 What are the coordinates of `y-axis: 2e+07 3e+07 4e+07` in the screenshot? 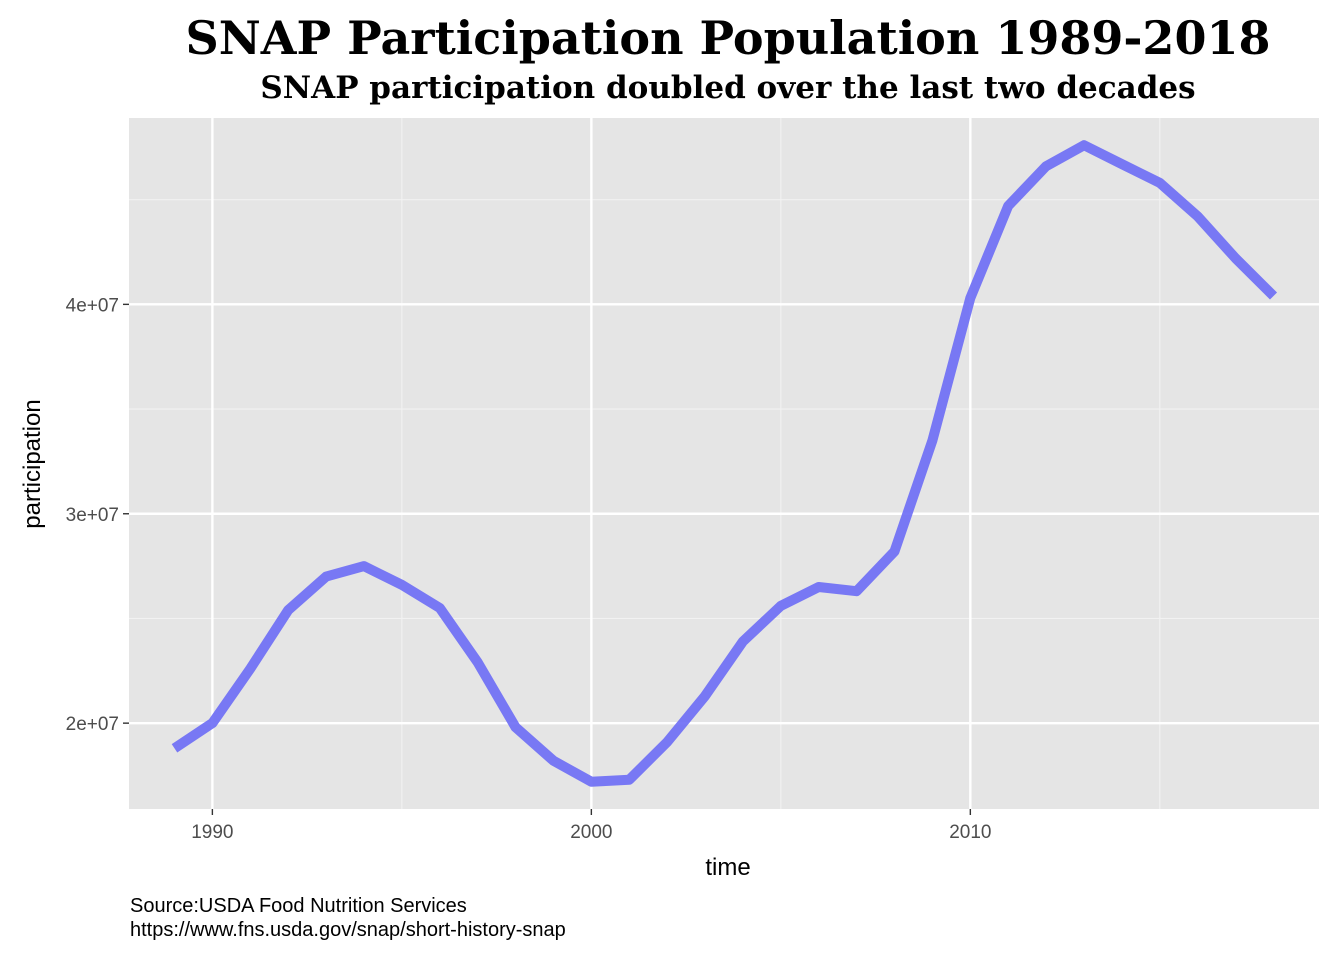 It's located at (97, 515).